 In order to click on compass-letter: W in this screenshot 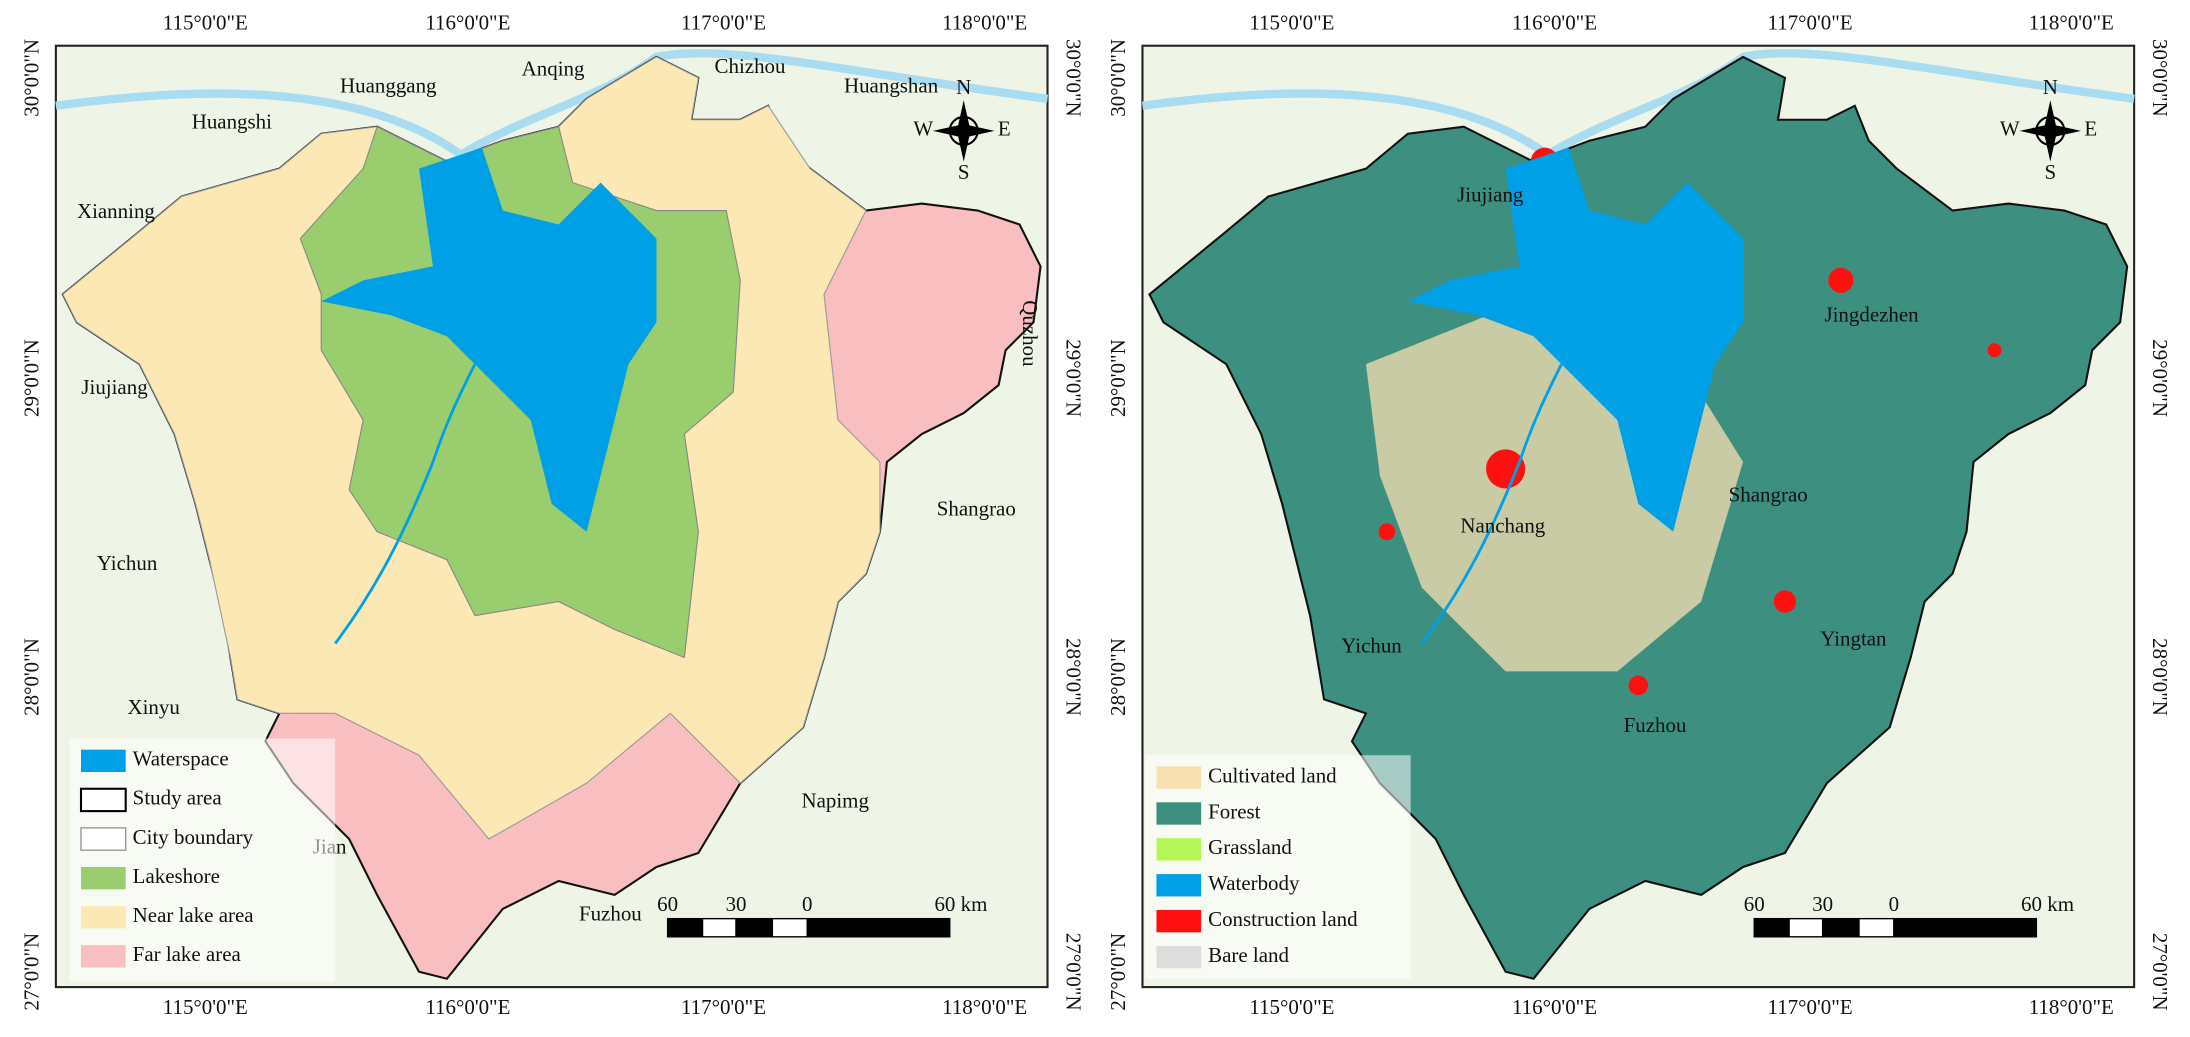, I will do `click(923, 129)`.